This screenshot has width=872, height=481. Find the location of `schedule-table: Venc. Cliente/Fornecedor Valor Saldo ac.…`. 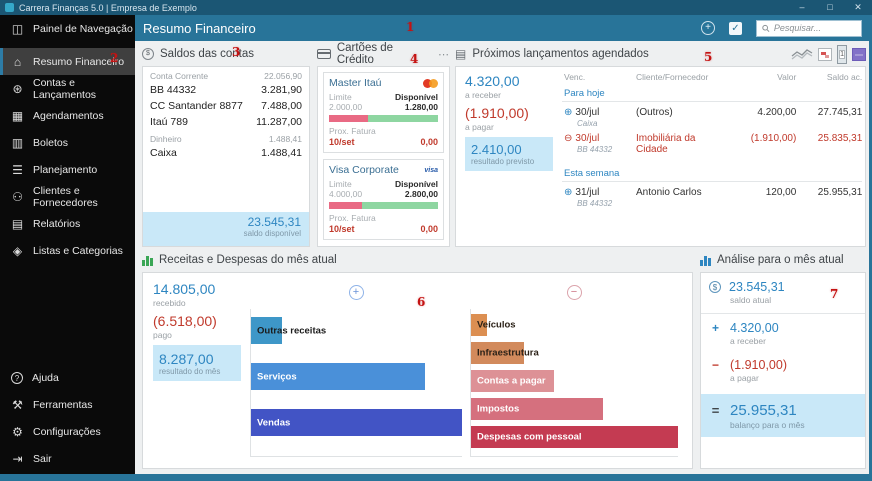

schedule-table: Venc. Cliente/Fornecedor Valor Saldo ac.… is located at coordinates (712, 156).